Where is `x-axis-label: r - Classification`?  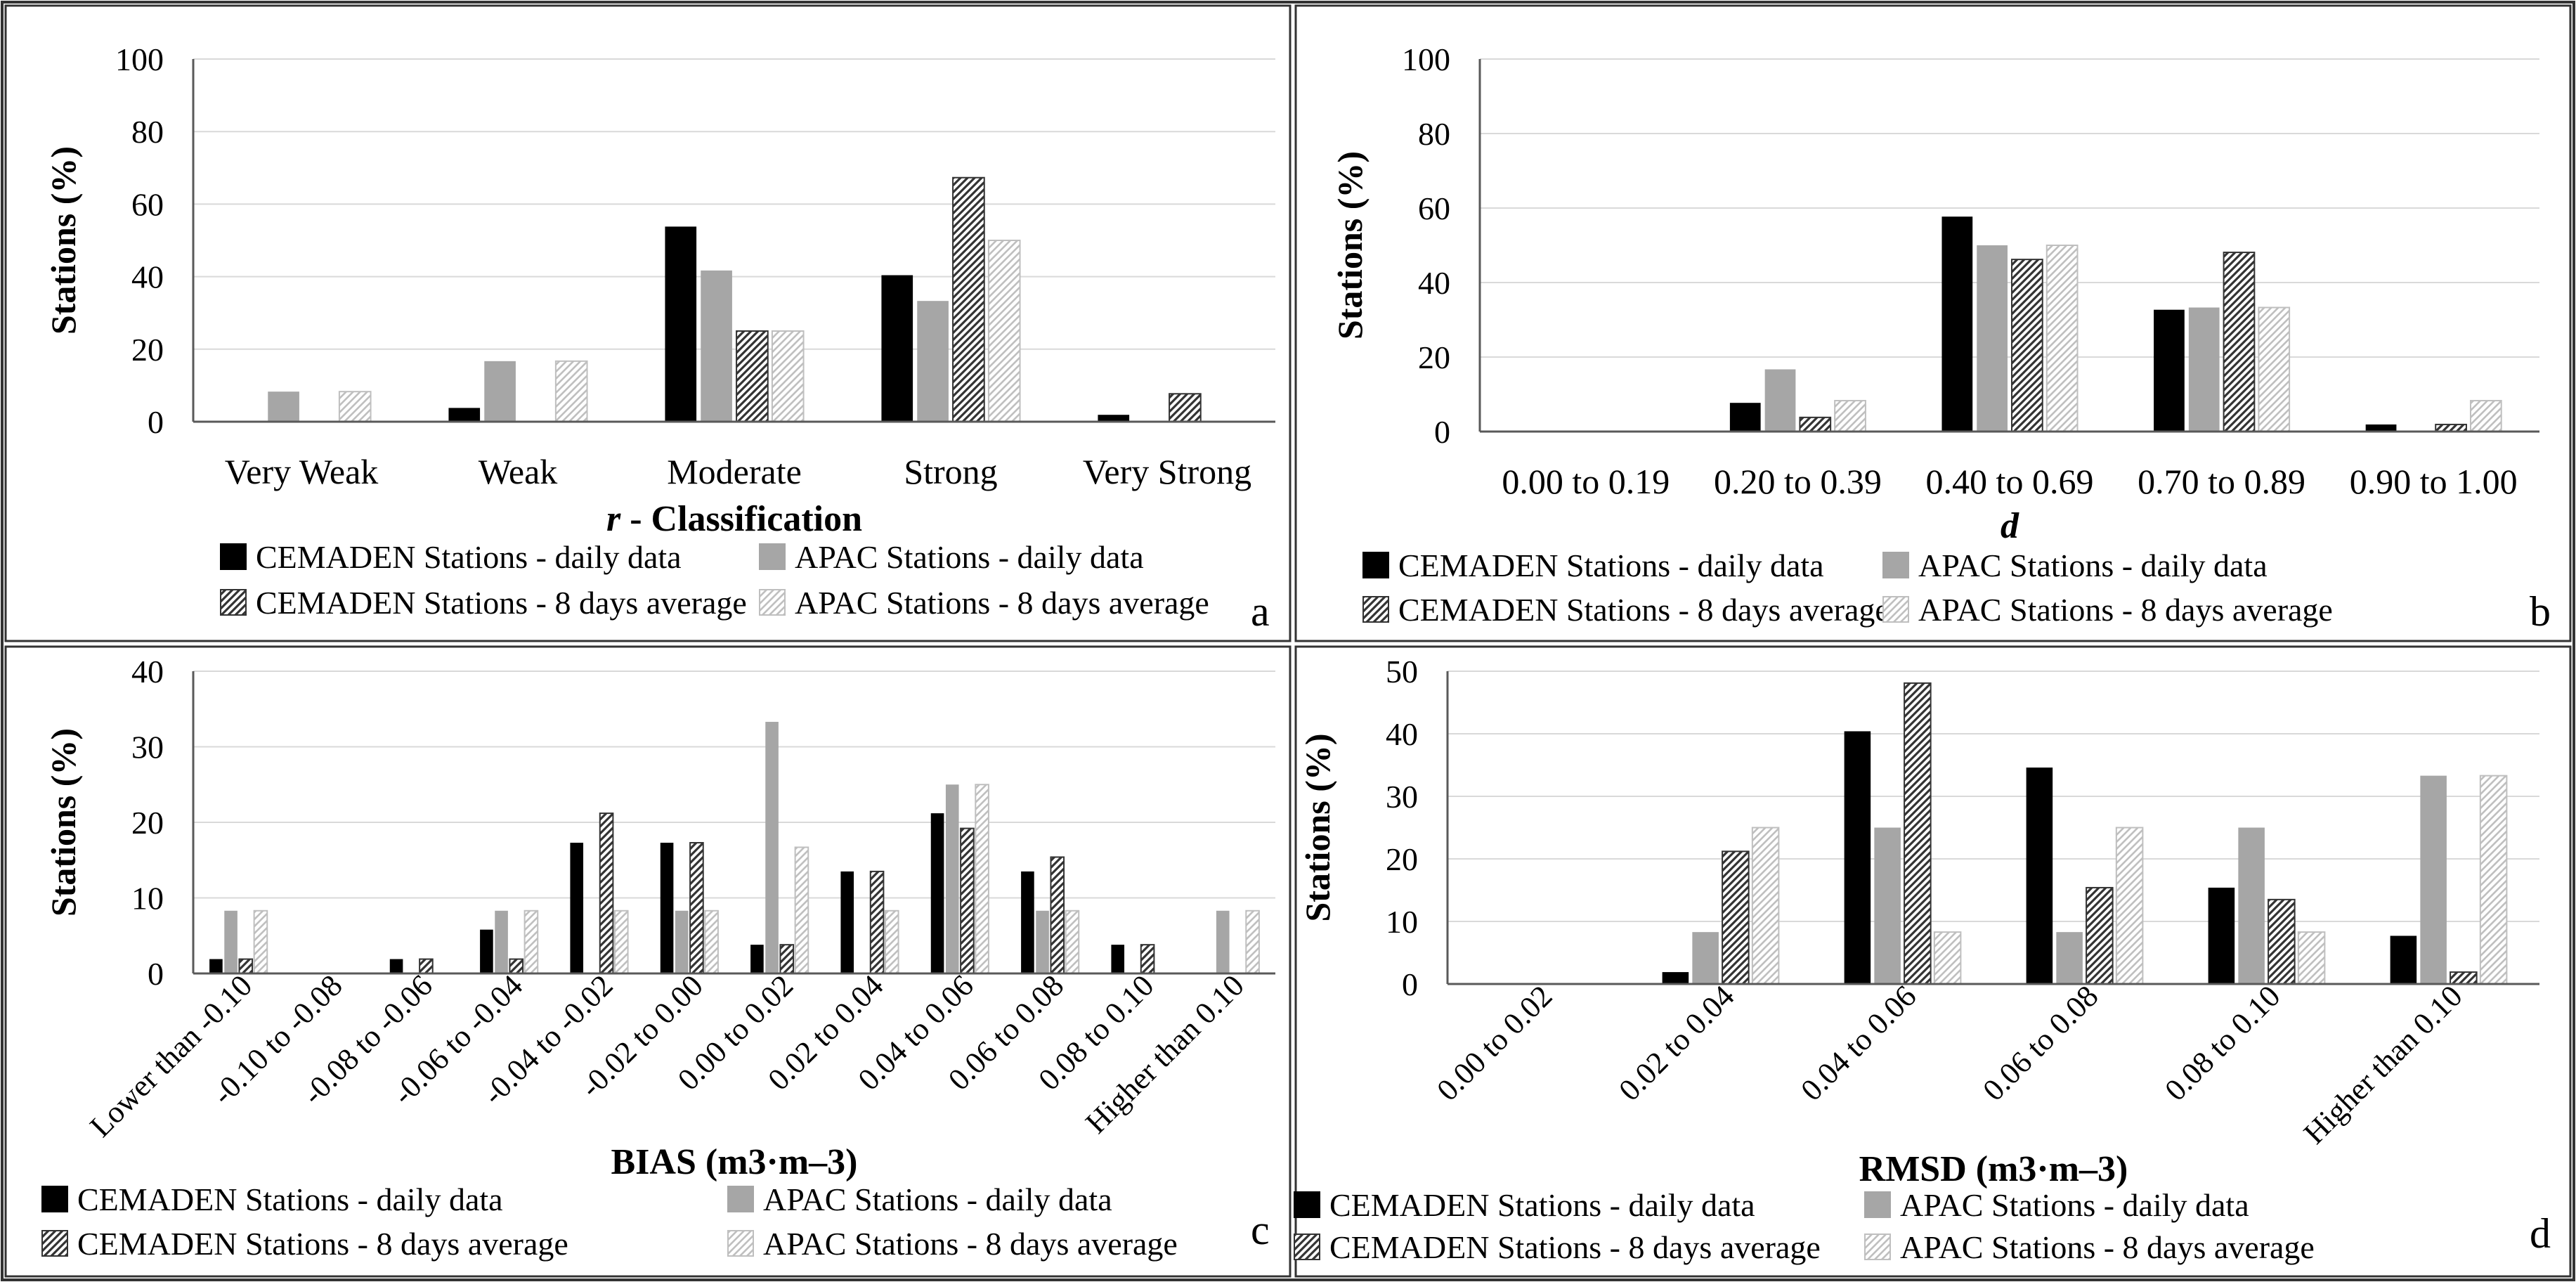
x-axis-label: r - Classification is located at coordinates (734, 519).